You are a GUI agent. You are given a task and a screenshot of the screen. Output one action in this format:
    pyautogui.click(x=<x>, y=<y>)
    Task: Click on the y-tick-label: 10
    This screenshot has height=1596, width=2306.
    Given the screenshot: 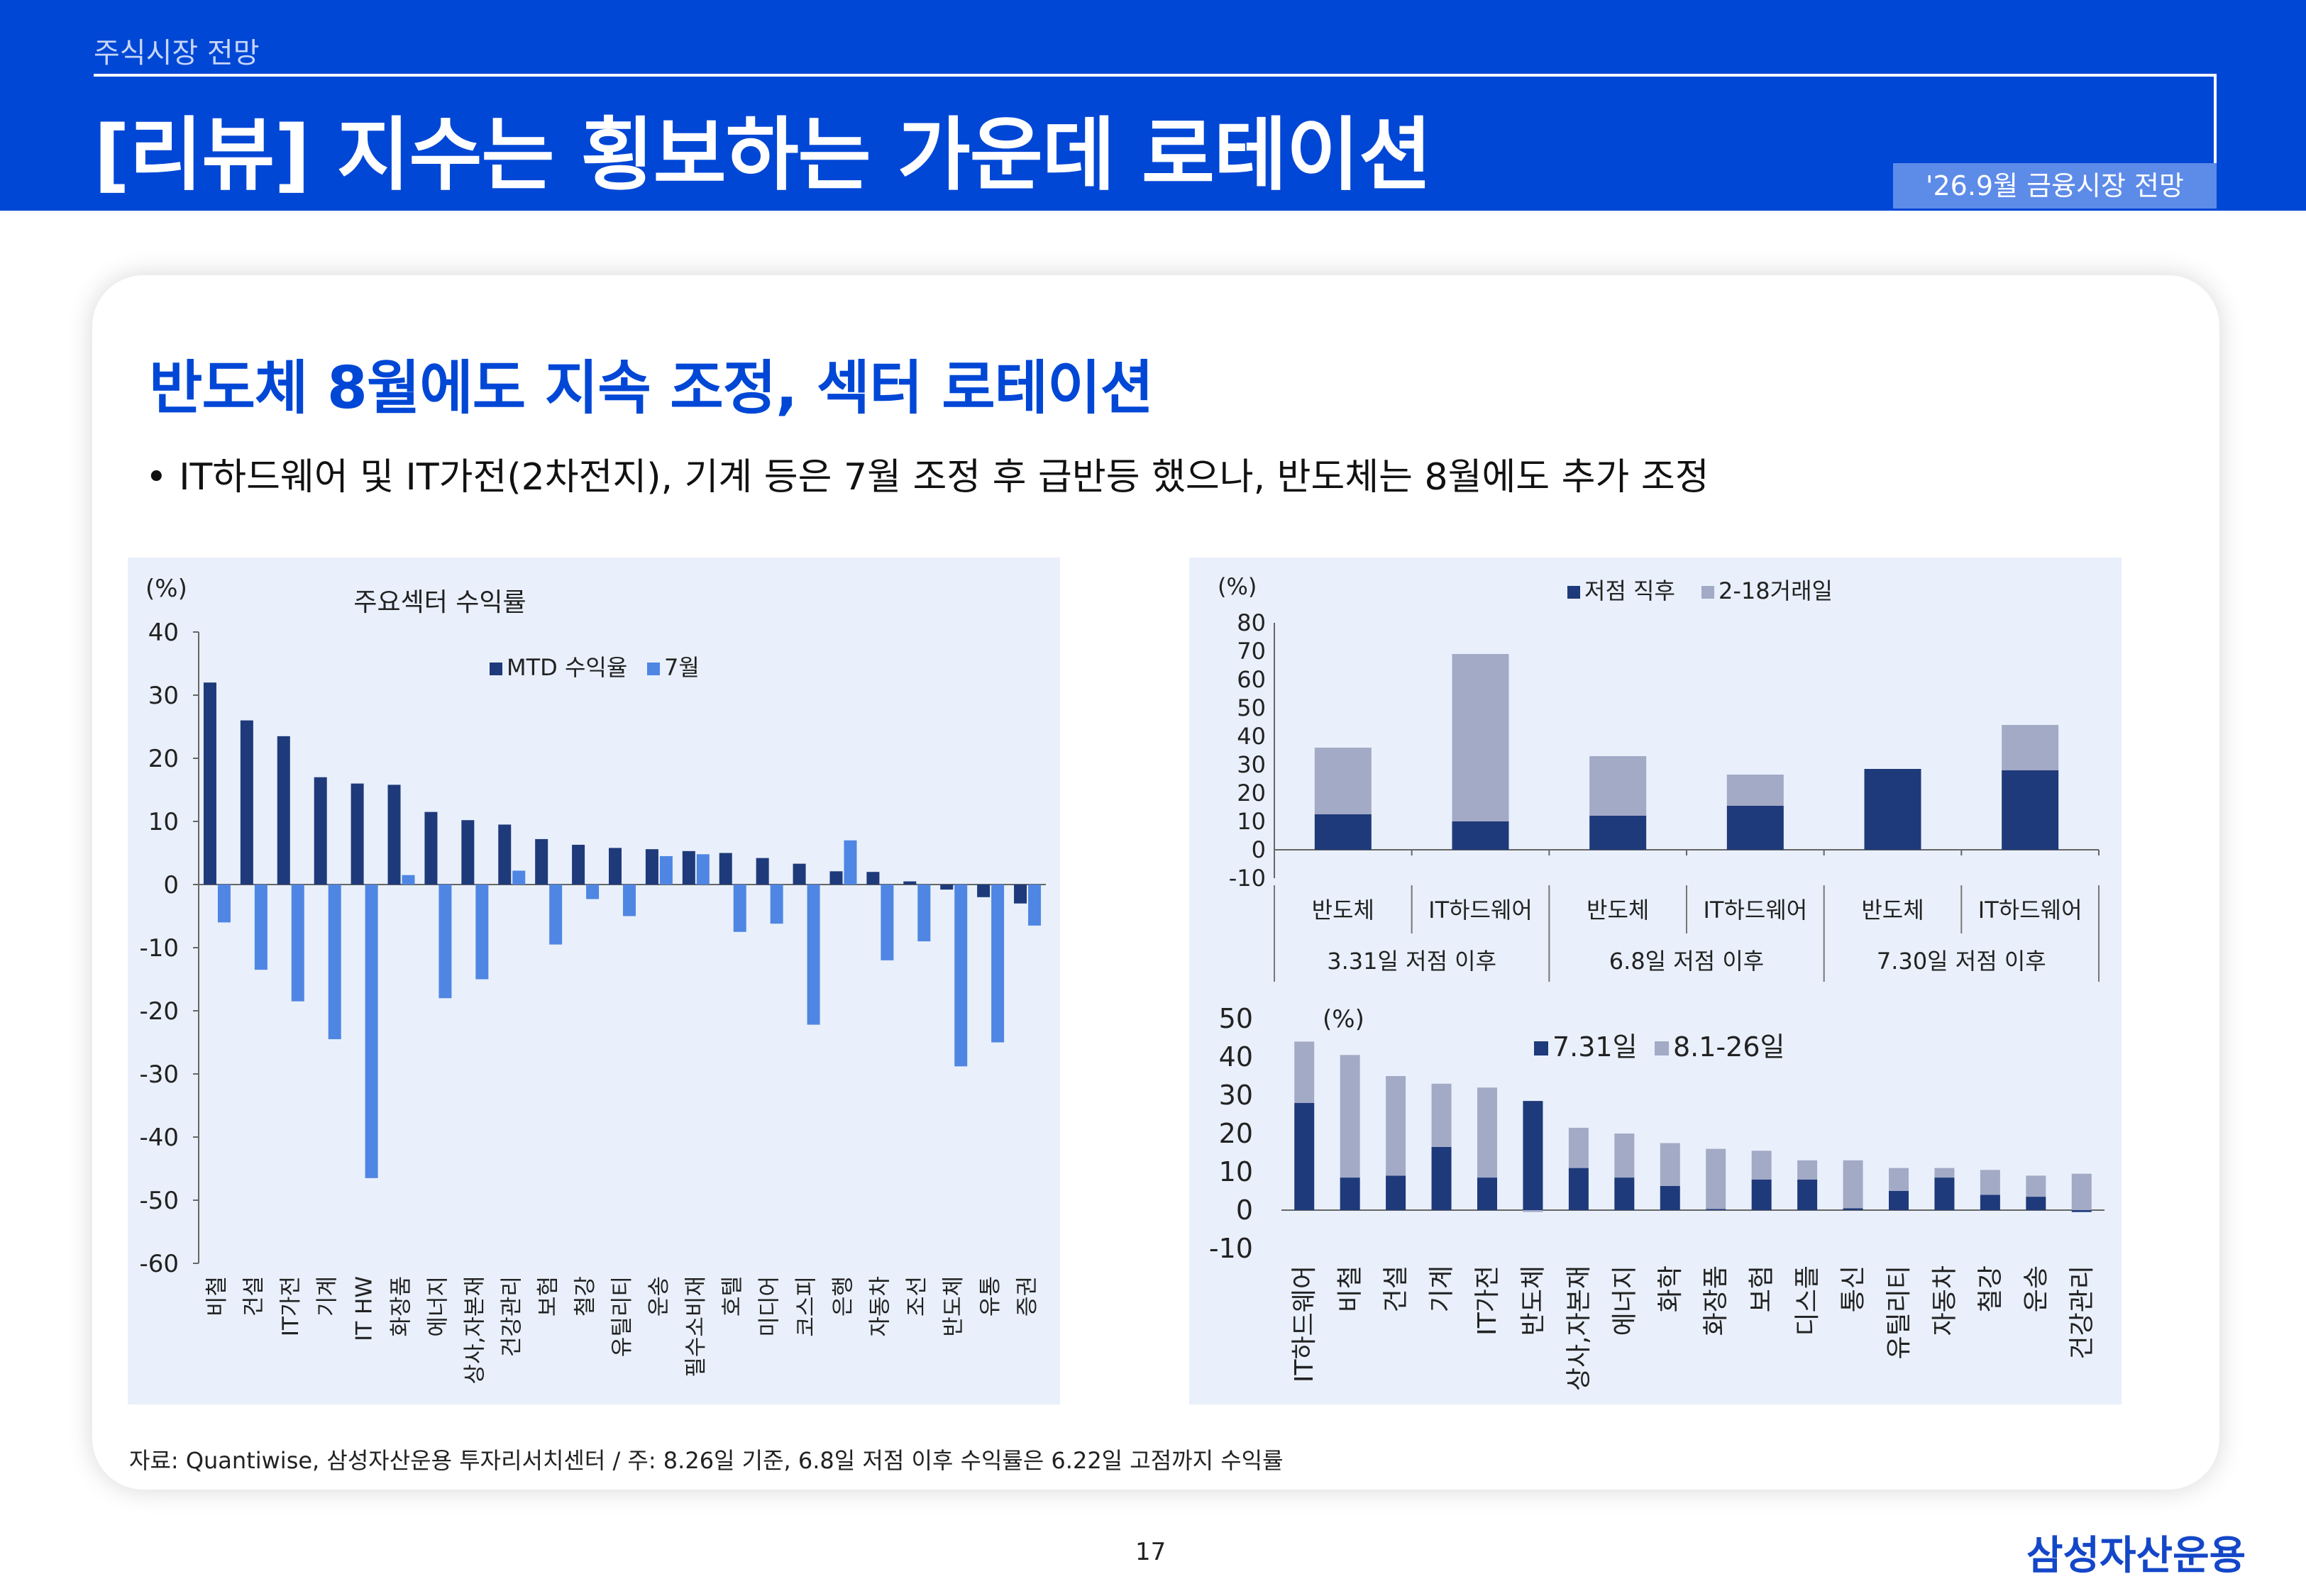 What is the action you would take?
    pyautogui.click(x=1251, y=821)
    